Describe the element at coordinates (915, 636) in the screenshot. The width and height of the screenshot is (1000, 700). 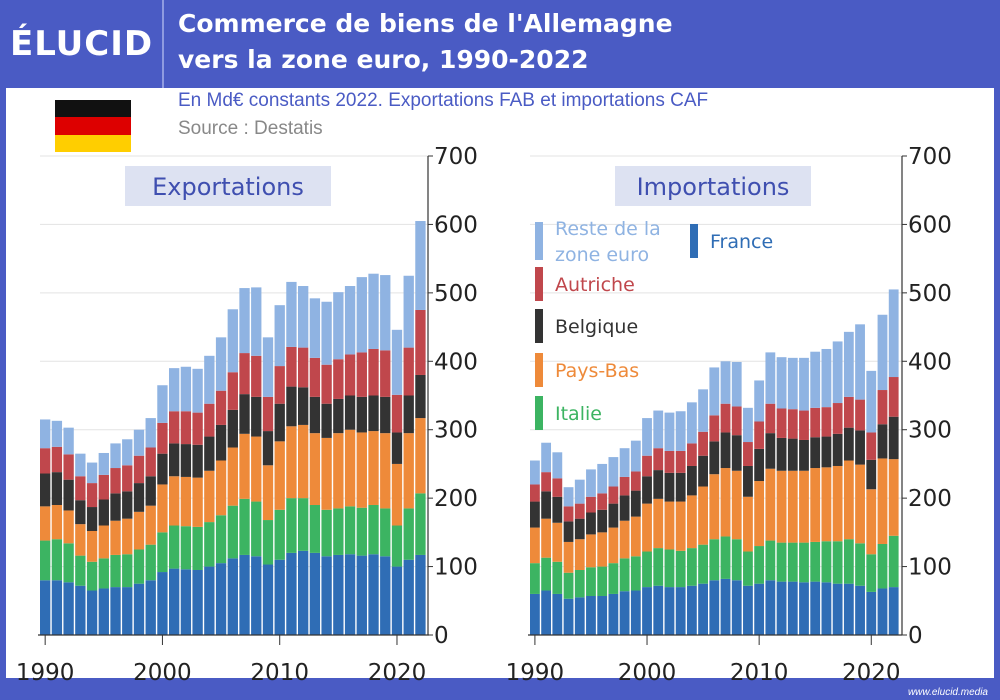
I see `y-tick-label: 0` at that location.